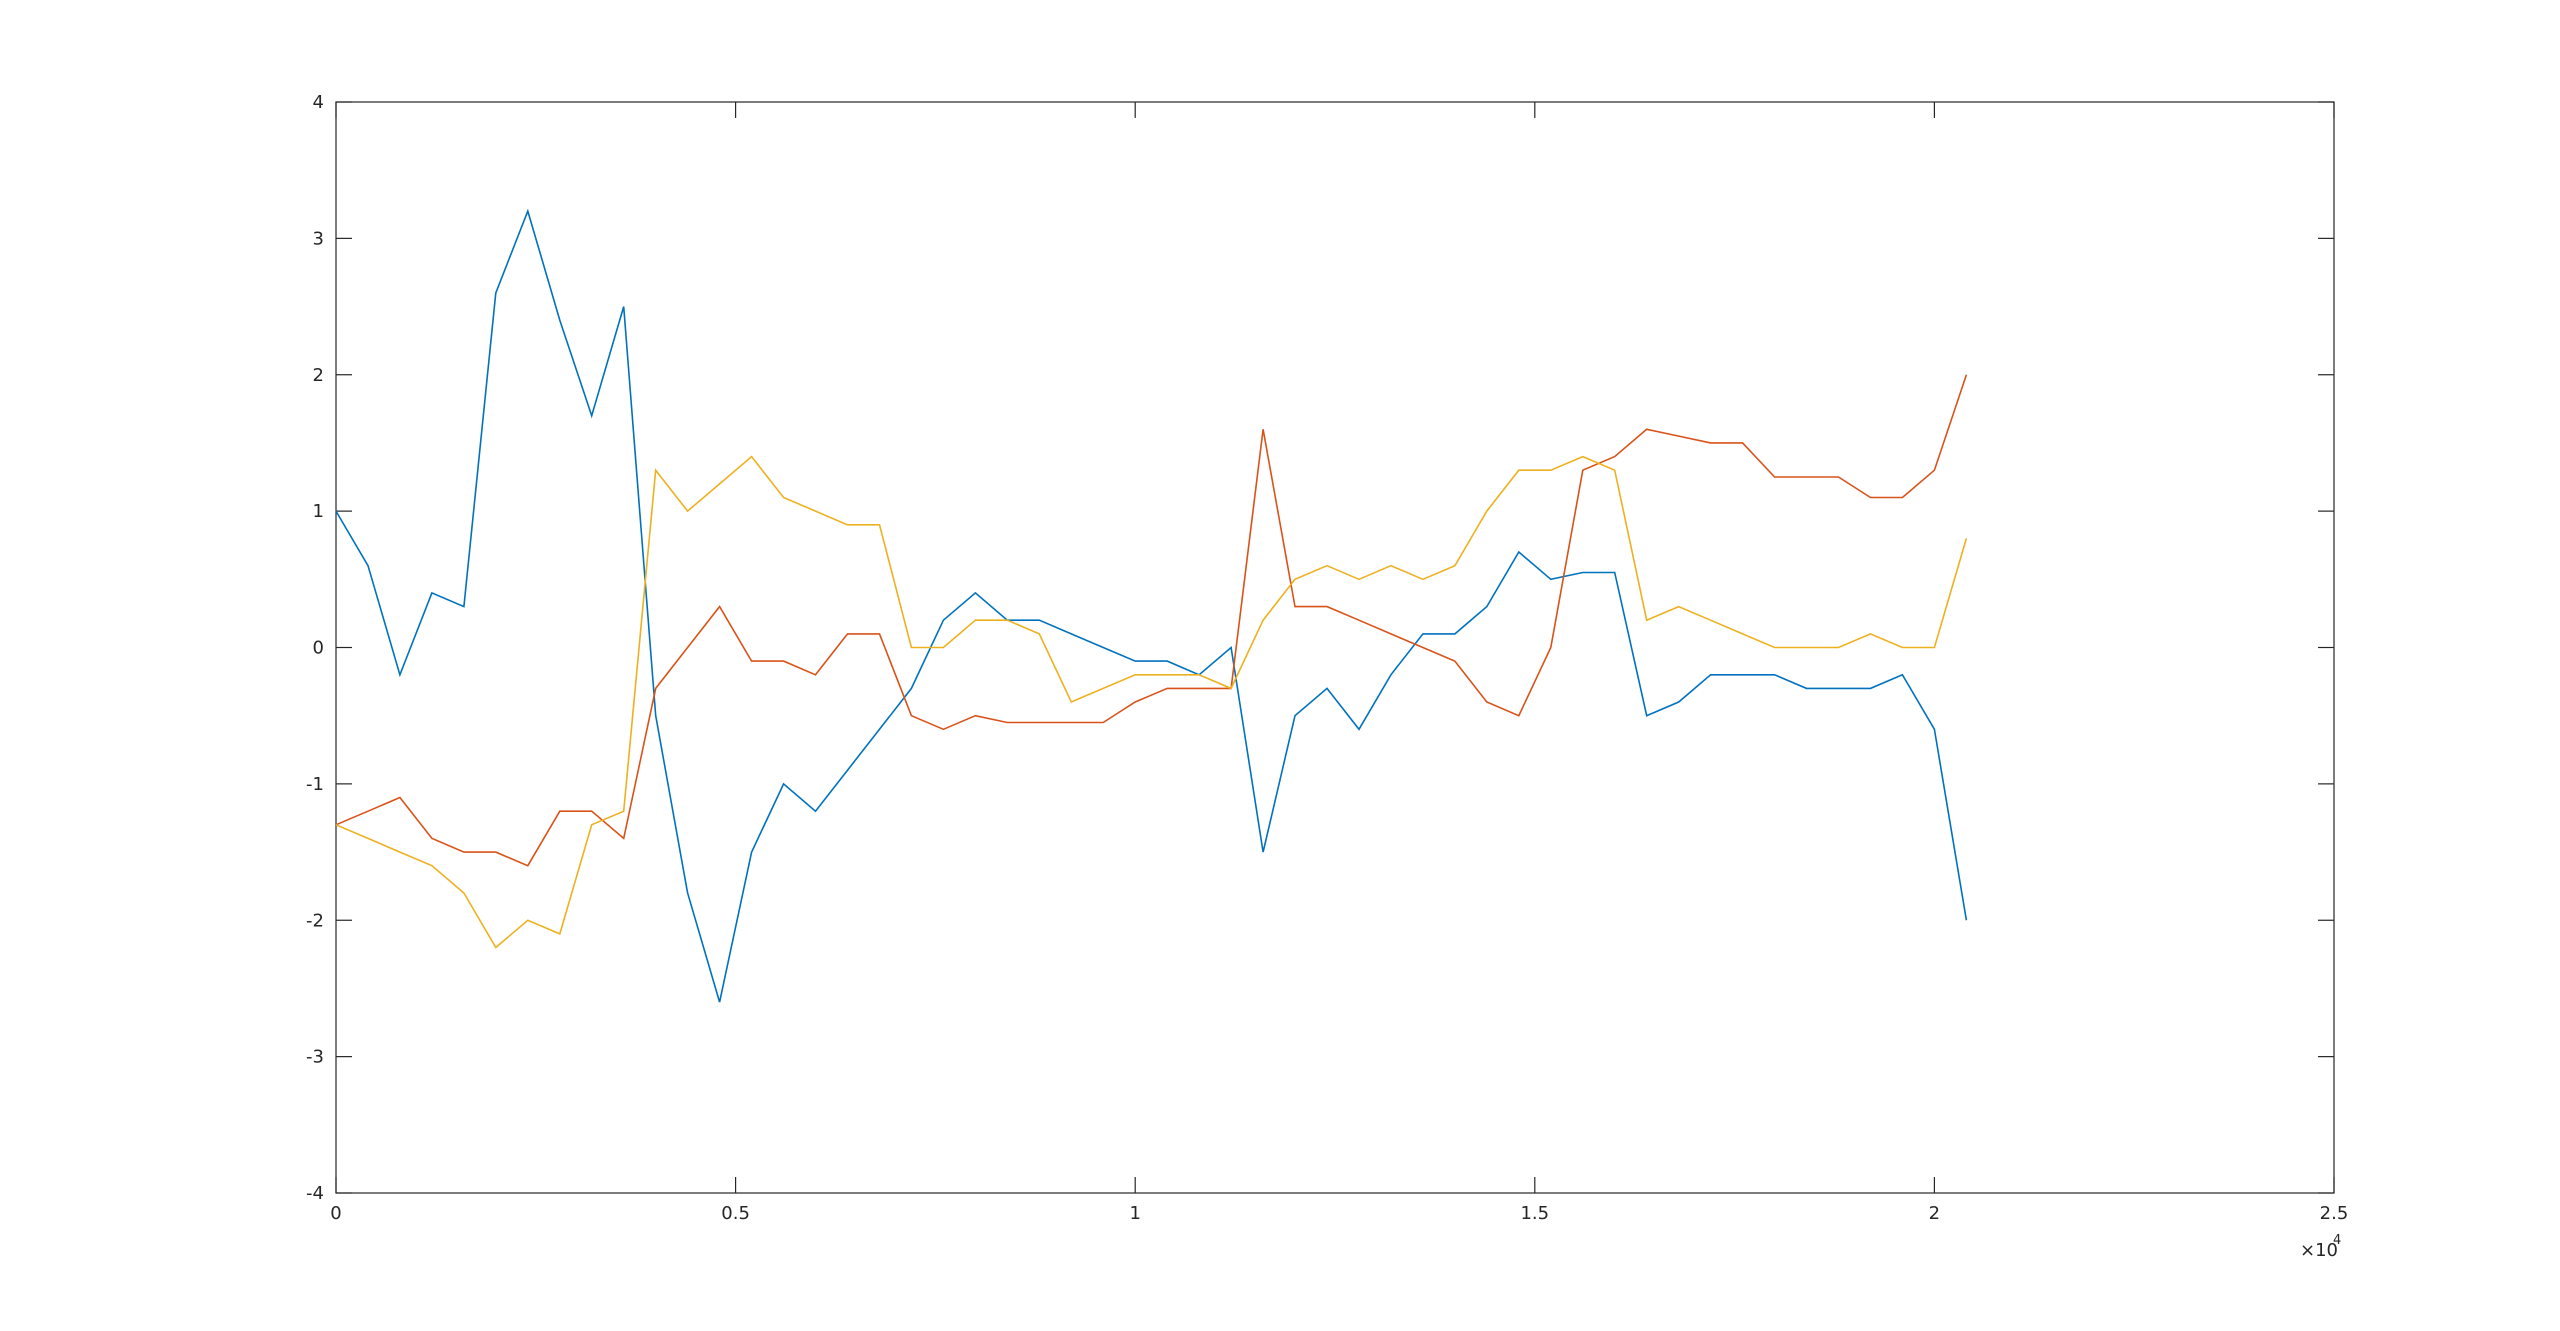 This screenshot has width=2560, height=1331. What do you see at coordinates (335, 1213) in the screenshot?
I see `x-tick-label: 0` at bounding box center [335, 1213].